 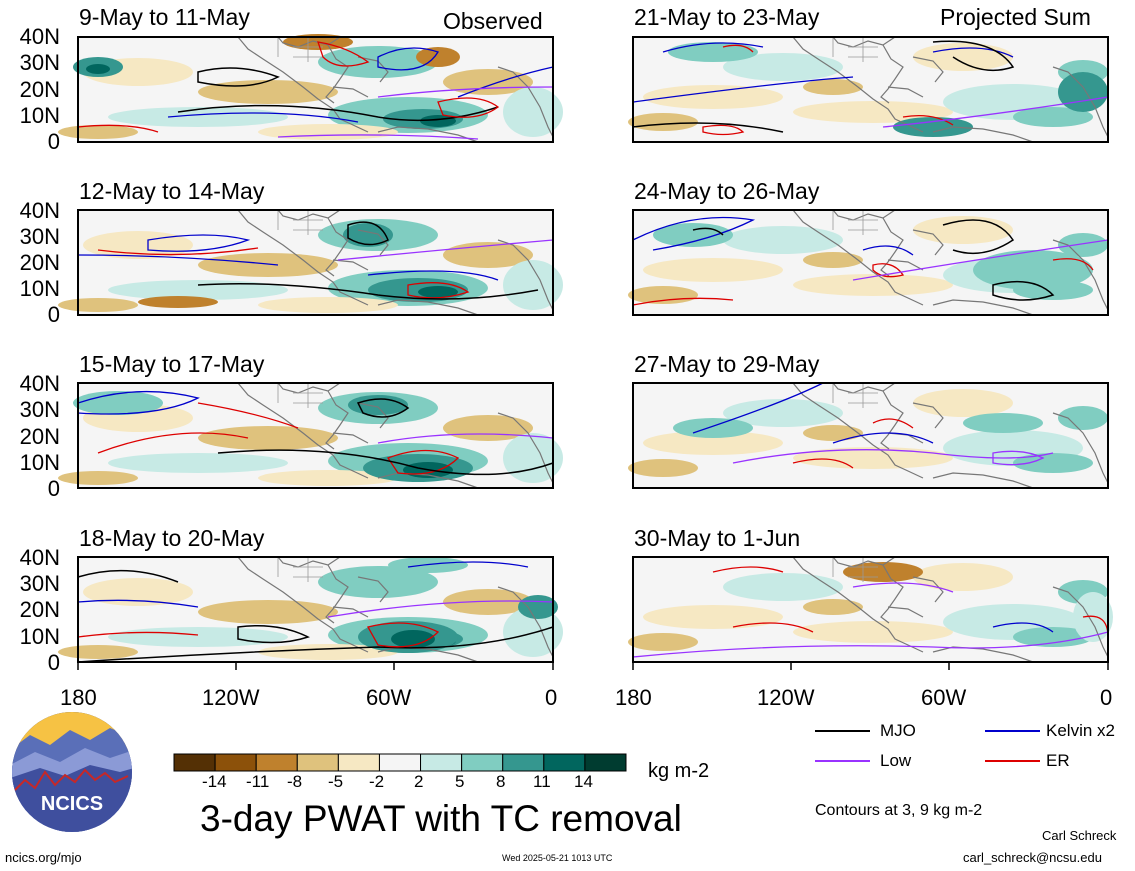 What do you see at coordinates (441, 818) in the screenshot?
I see `main-title: 3-day PWAT with TC removal` at bounding box center [441, 818].